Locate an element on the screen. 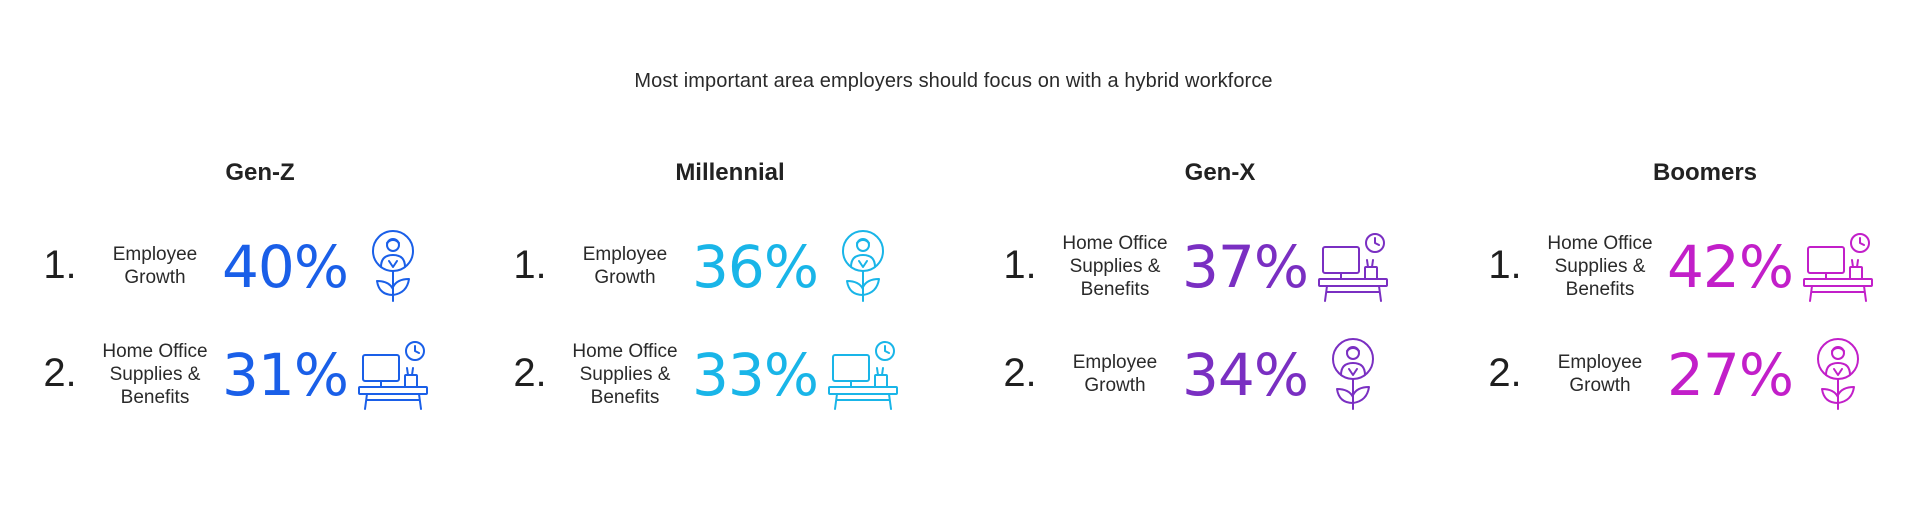  group-title: Gen-Z is located at coordinates (260, 172).